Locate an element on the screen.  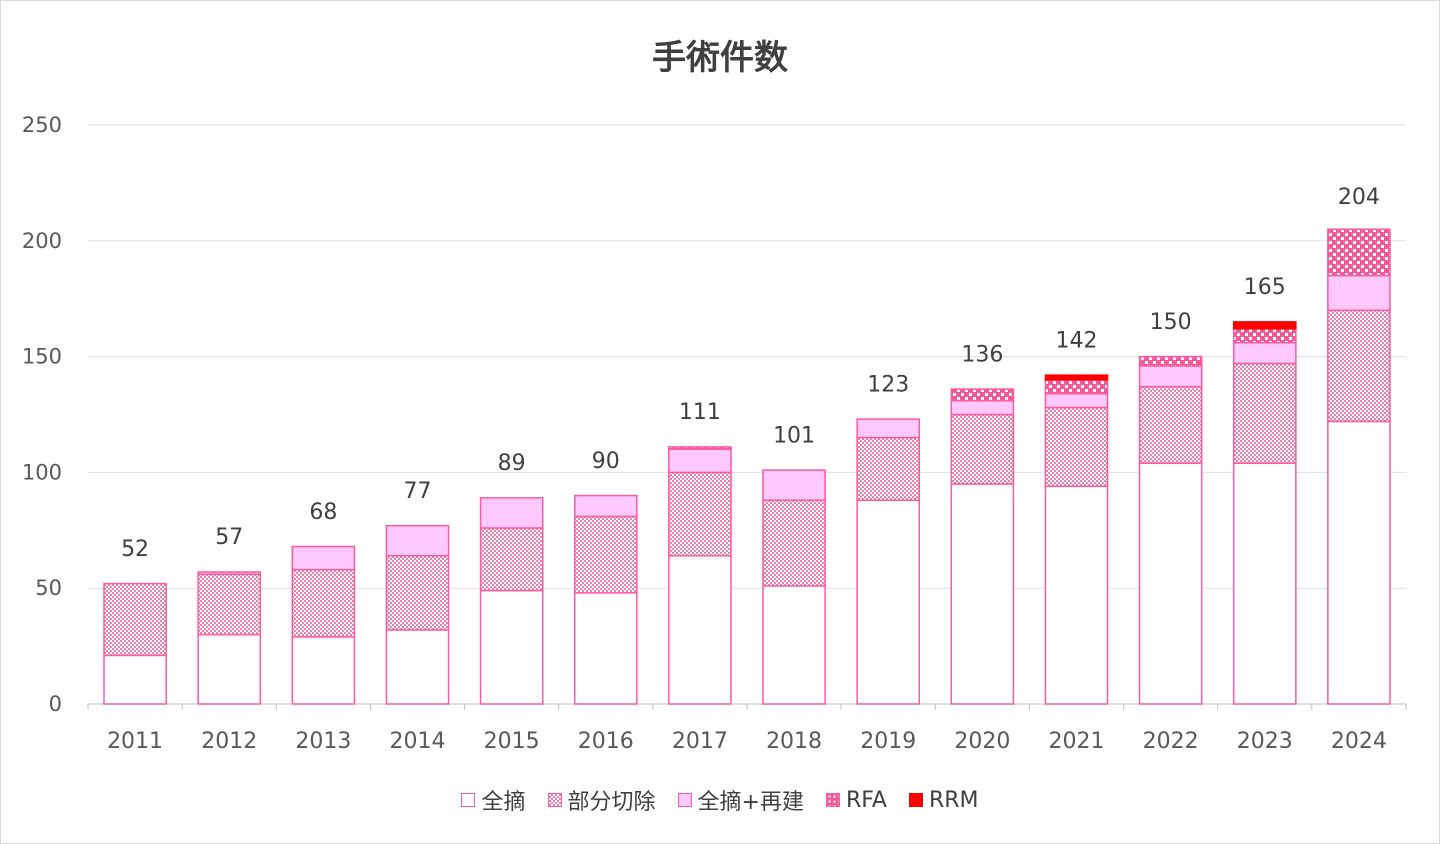
x-tick-label: 2020 is located at coordinates (982, 741).